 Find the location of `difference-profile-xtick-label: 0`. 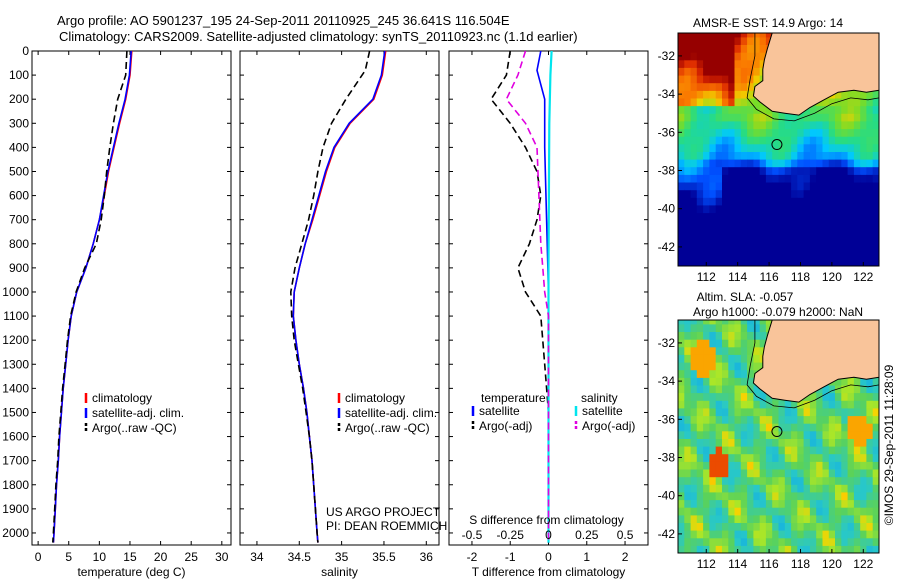

difference-profile-xtick-label: 0 is located at coordinates (548, 557).